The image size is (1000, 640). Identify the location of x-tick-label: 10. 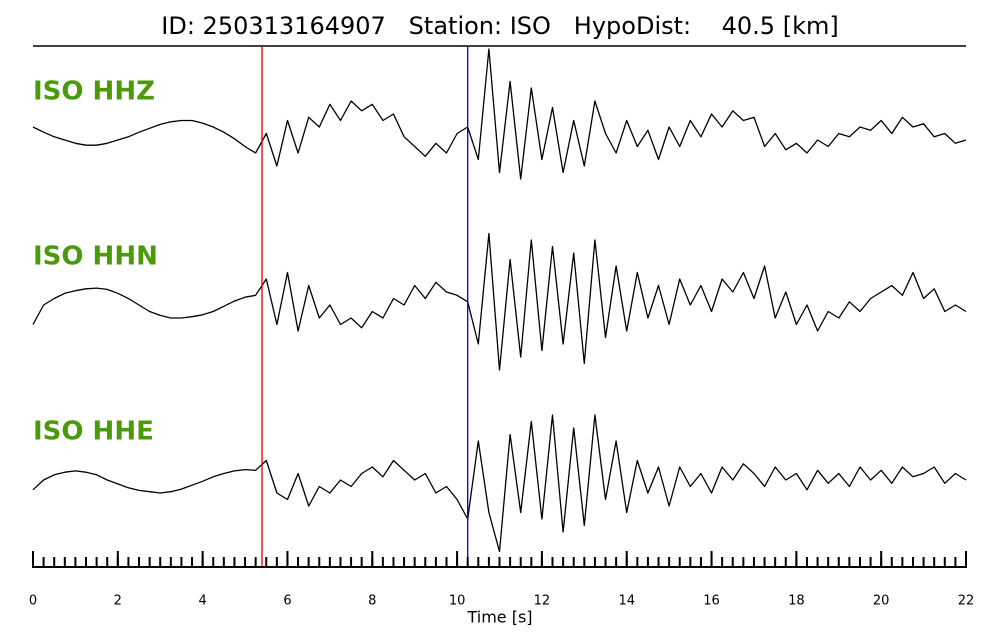
(457, 601).